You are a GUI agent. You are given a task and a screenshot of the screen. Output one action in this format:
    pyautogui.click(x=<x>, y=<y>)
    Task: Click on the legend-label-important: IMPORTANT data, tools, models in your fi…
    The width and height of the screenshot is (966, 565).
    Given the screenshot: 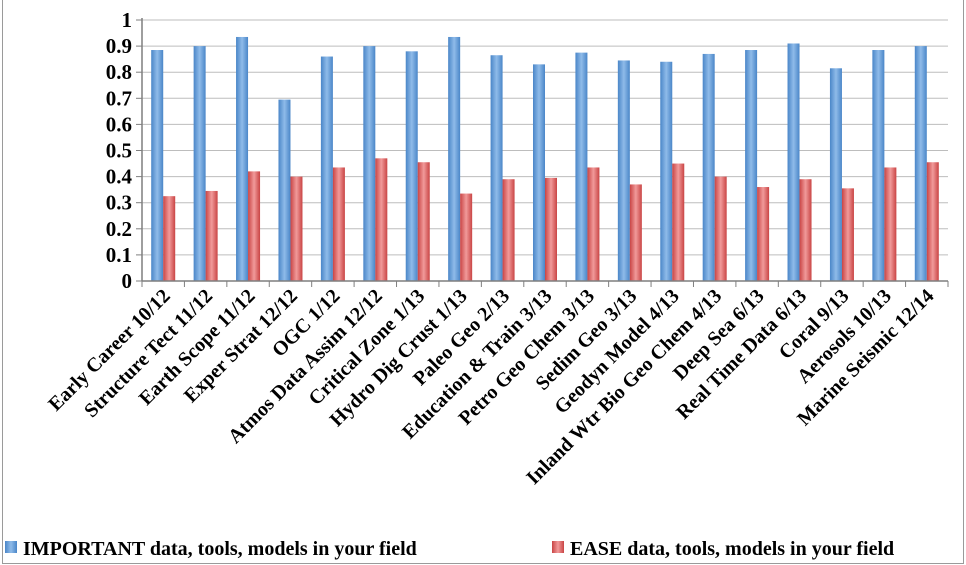 What is the action you would take?
    pyautogui.click(x=220, y=549)
    